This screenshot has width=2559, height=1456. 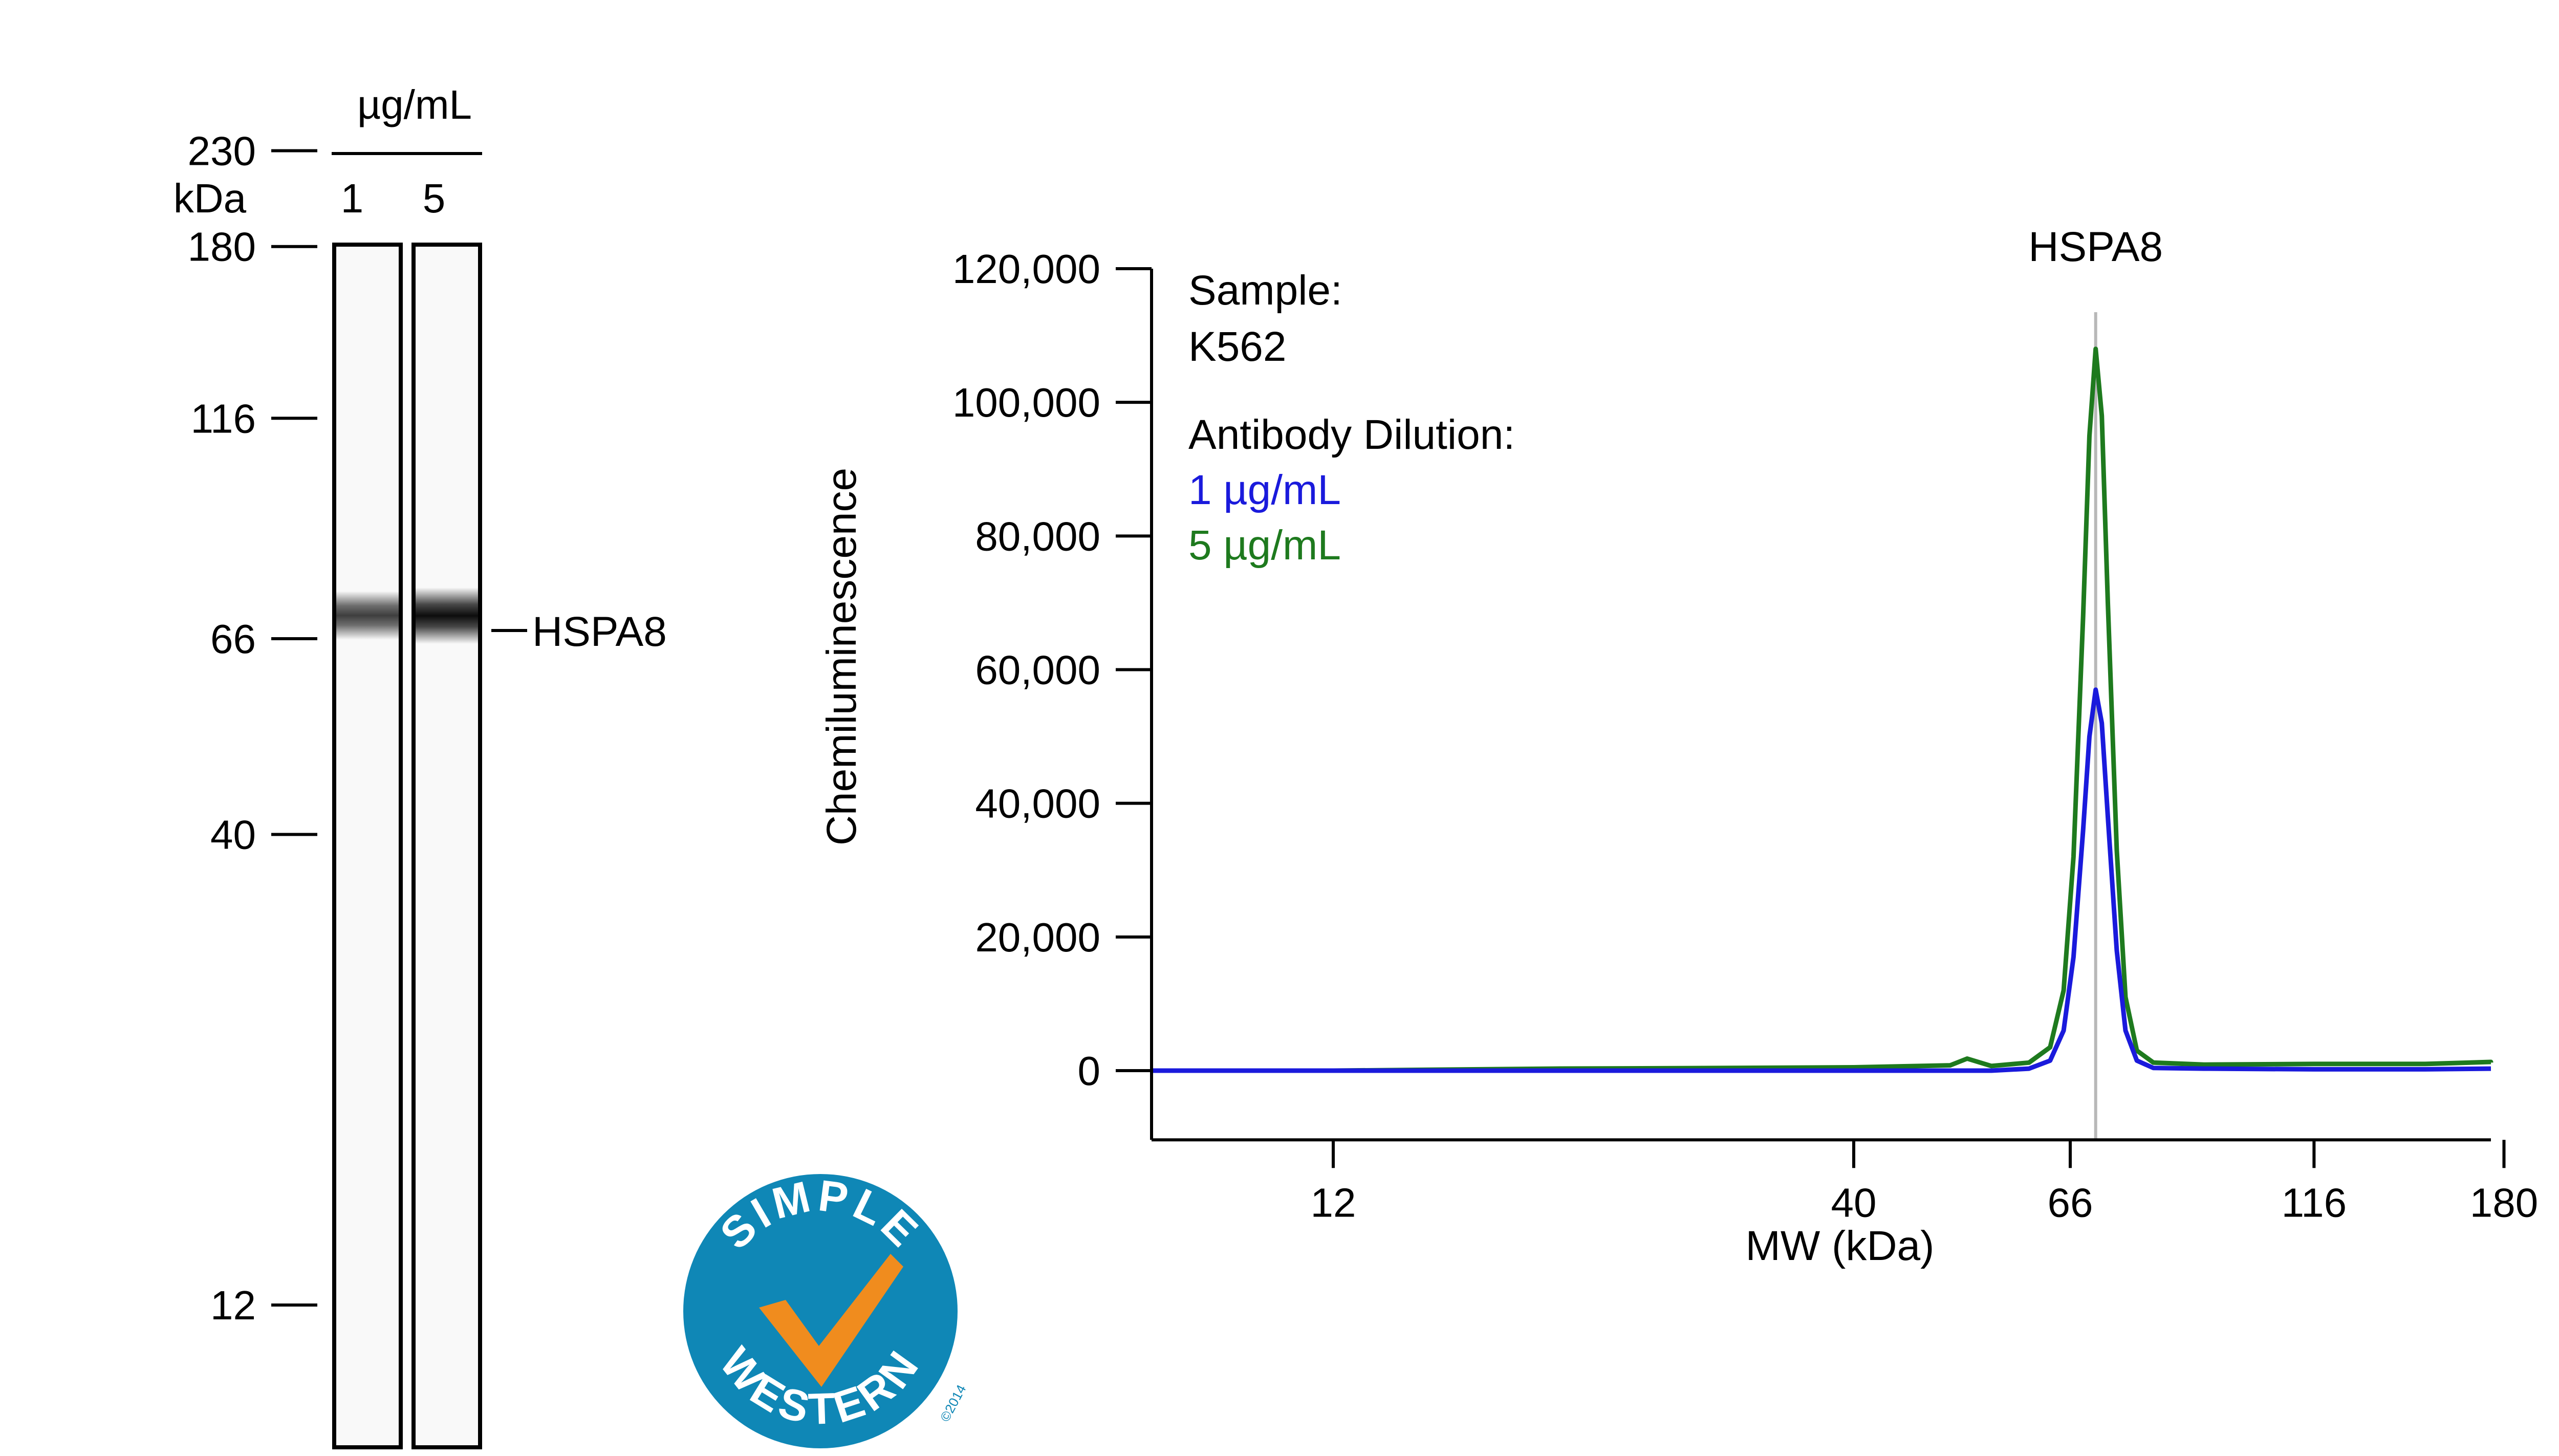 I want to click on y-tick-label: 80,000, so click(x=1038, y=536).